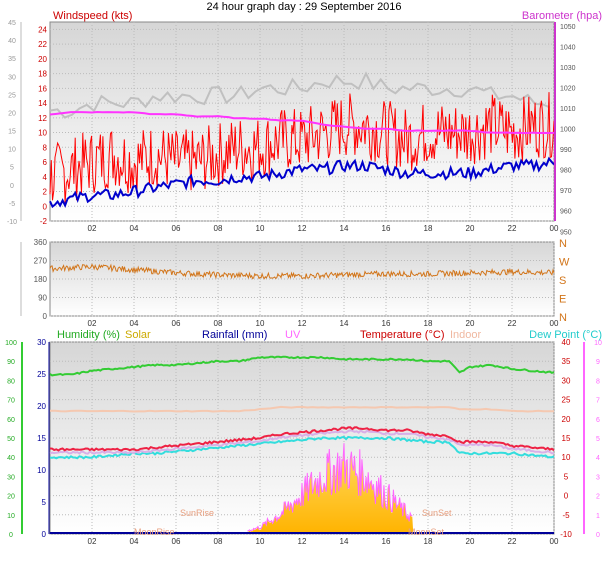 The width and height of the screenshot is (608, 561). I want to click on wind-tick-label: 14, so click(42, 103).